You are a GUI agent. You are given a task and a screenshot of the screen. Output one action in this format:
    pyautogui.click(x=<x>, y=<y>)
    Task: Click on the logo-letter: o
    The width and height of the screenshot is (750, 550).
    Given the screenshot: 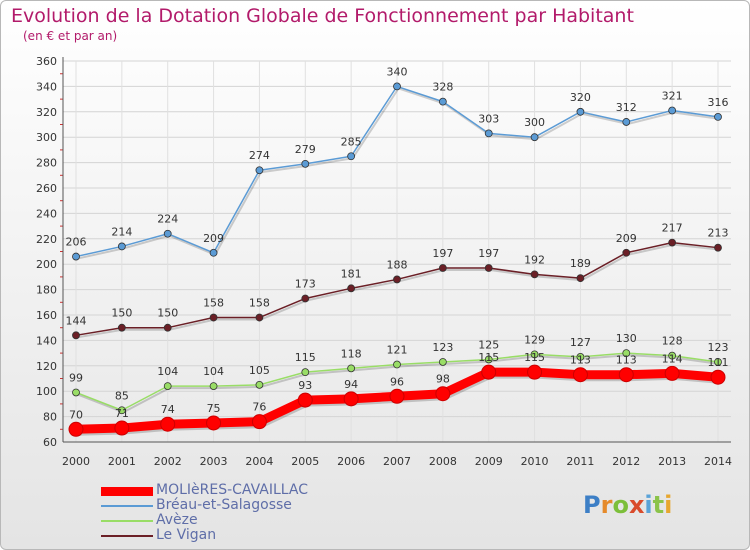 What is the action you would take?
    pyautogui.click(x=620, y=505)
    